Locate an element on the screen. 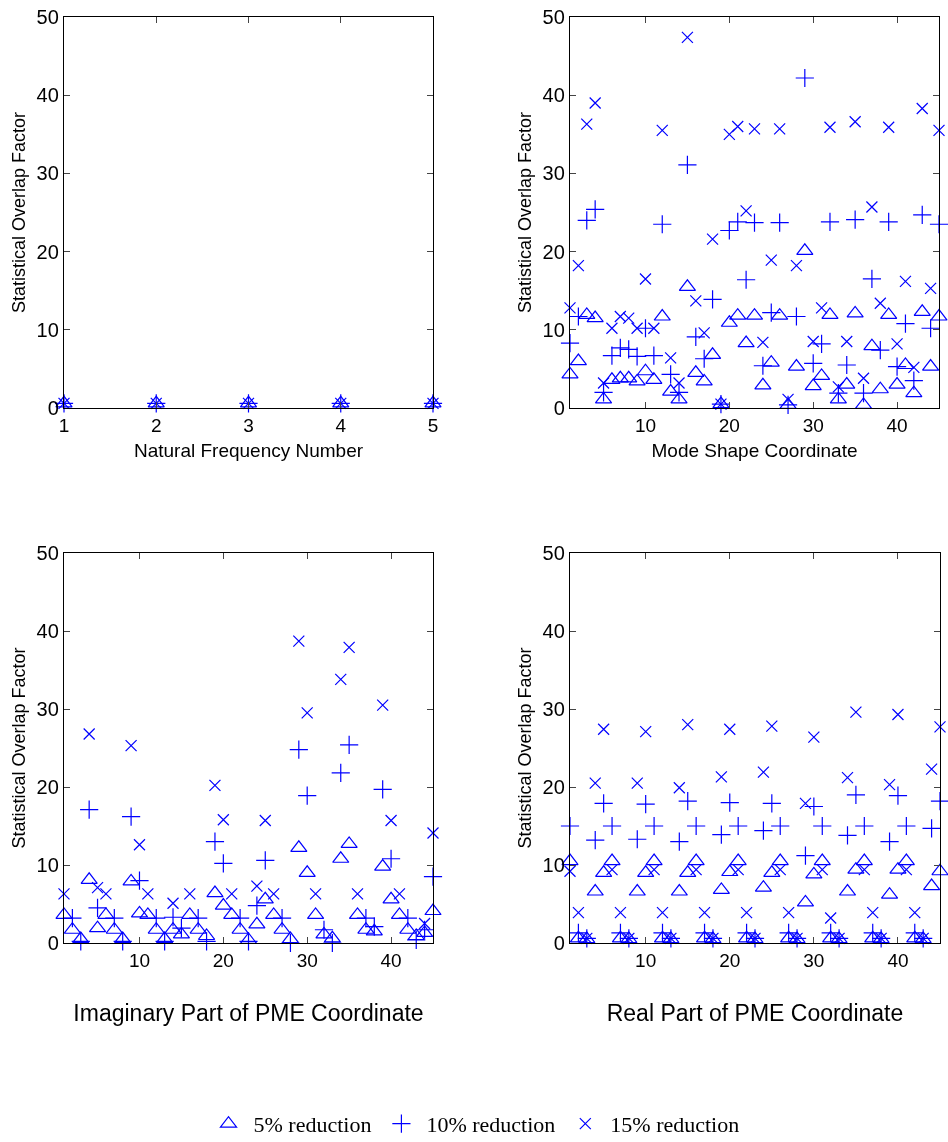  y-tick-label: 40 is located at coordinates (553, 631).